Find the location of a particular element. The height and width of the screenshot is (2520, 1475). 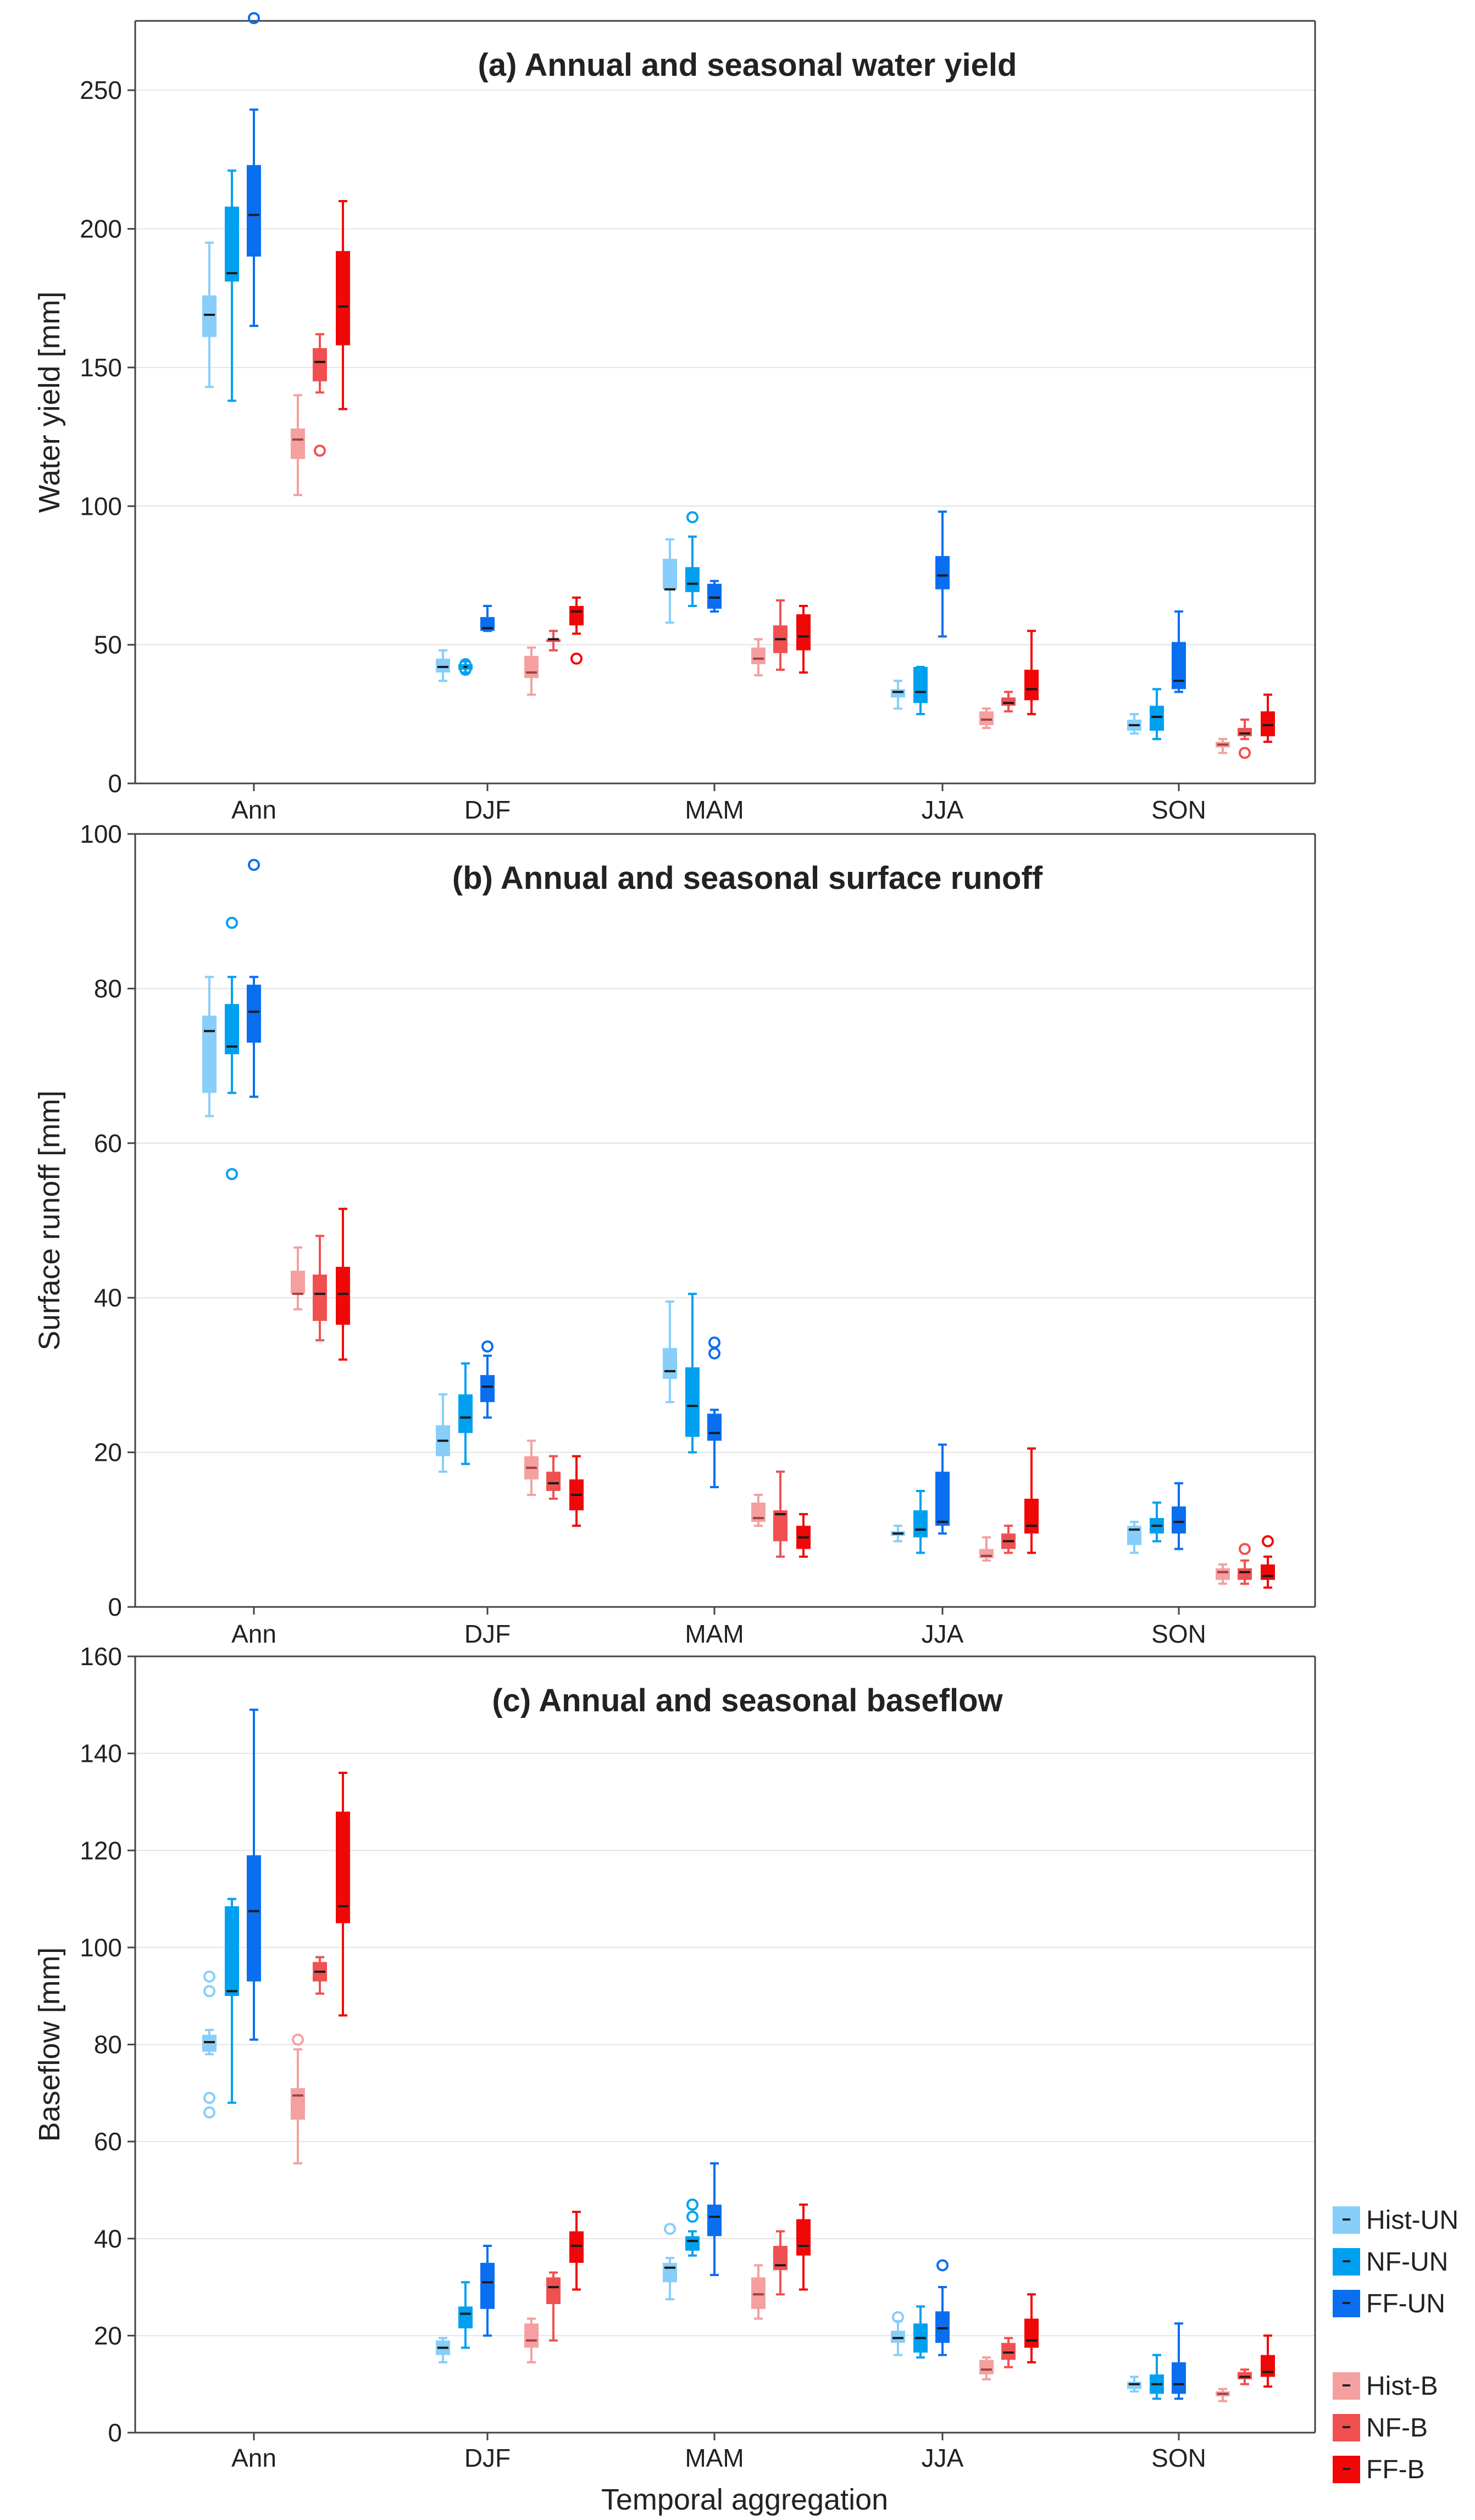

y-tick-label: 60 is located at coordinates (108, 2141).